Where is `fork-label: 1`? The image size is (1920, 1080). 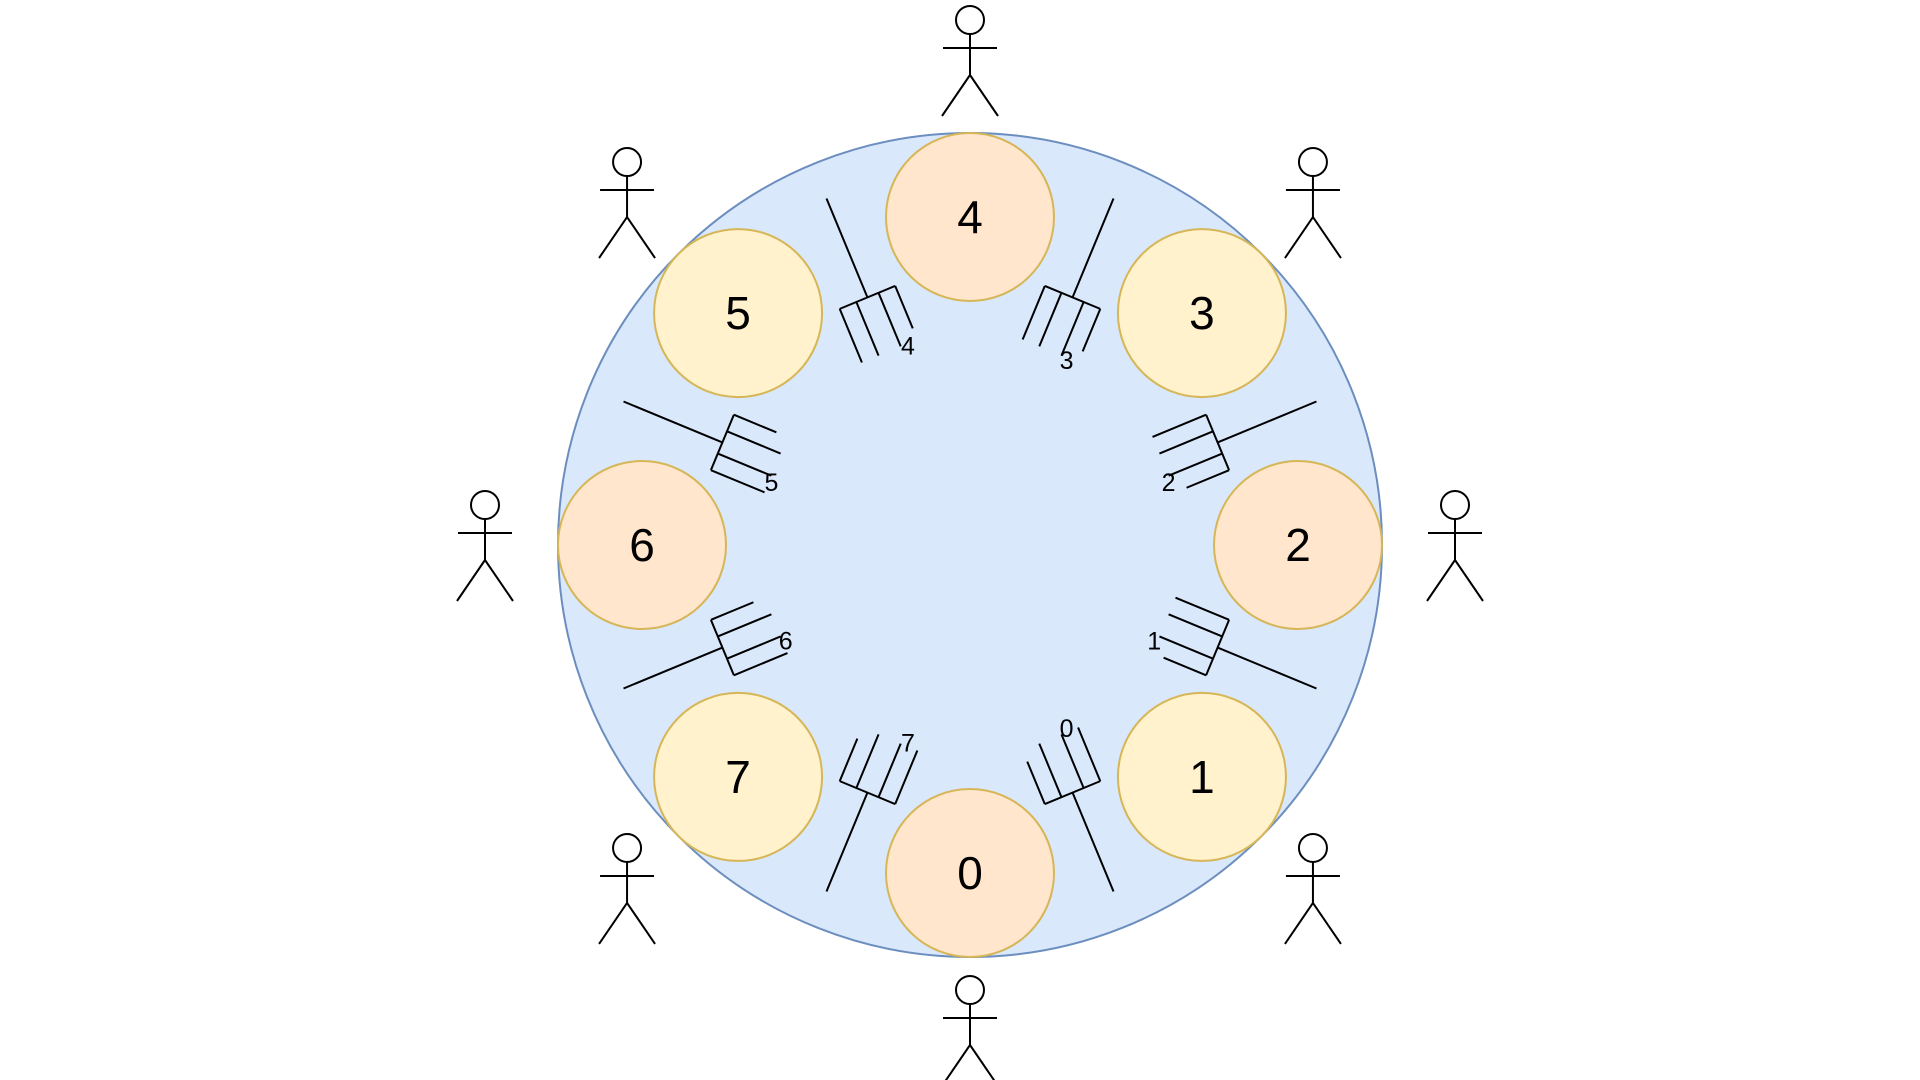 fork-label: 1 is located at coordinates (1154, 642).